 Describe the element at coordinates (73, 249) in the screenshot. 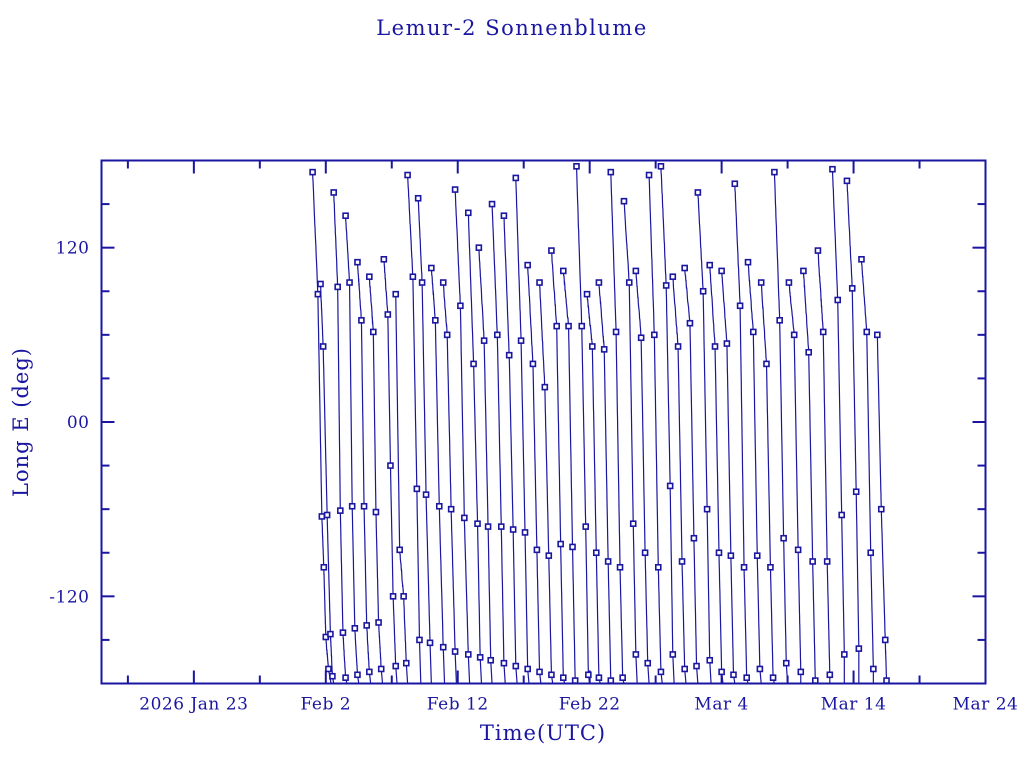

I see `y-tick-label: 120` at that location.